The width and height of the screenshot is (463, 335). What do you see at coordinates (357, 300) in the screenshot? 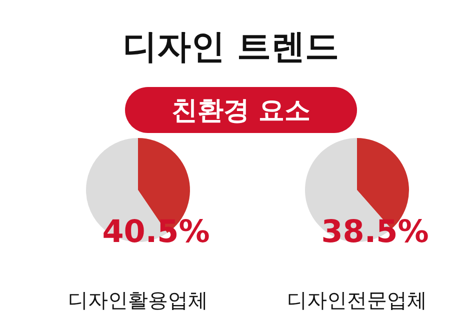
I see `text: 디자인전문업체` at bounding box center [357, 300].